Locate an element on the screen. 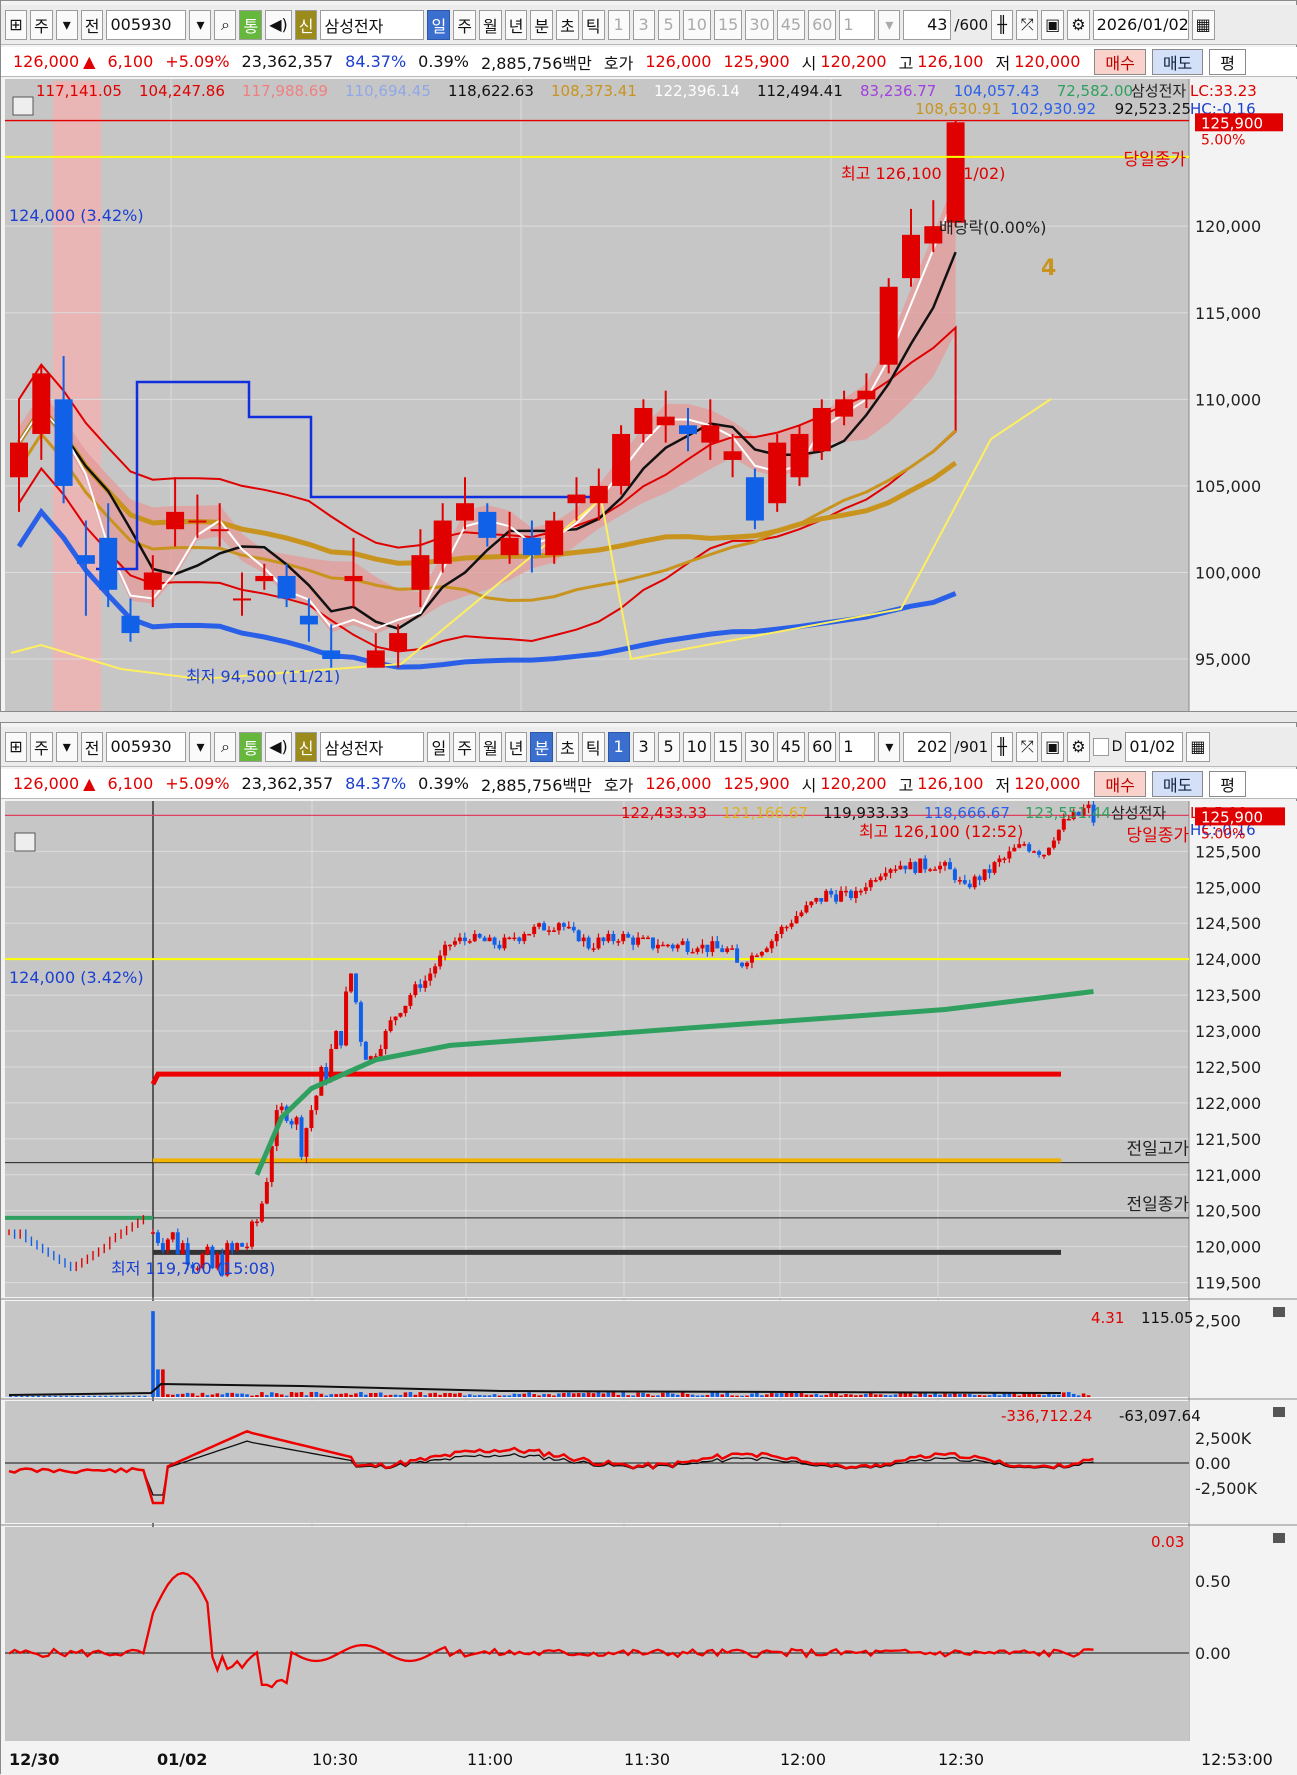 Image resolution: width=1297 pixels, height=1775 pixels. ma-value: 72,582.00 is located at coordinates (1095, 91).